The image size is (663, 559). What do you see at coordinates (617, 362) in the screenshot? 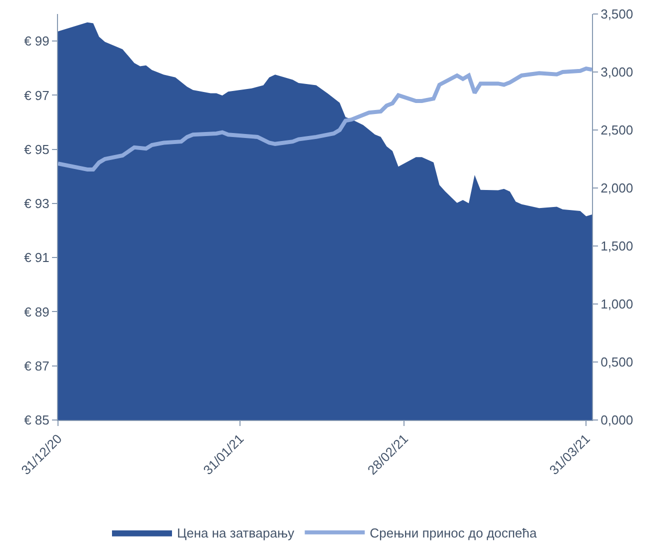
I see `y2-tick-label: 0,500` at bounding box center [617, 362].